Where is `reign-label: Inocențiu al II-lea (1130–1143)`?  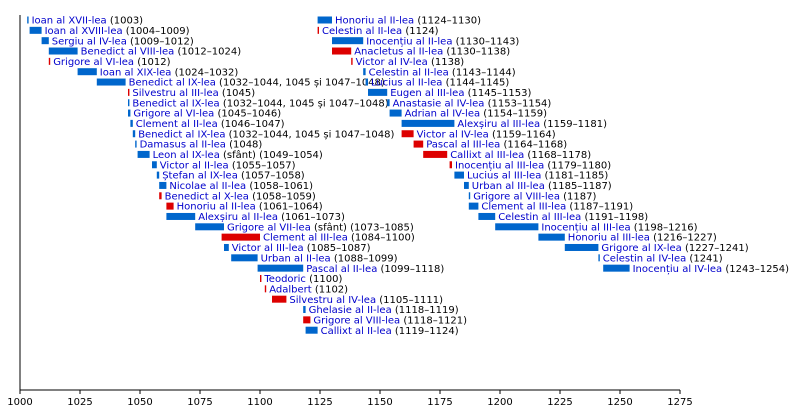 reign-label: Inocențiu al II-lea (1130–1143) is located at coordinates (442, 41).